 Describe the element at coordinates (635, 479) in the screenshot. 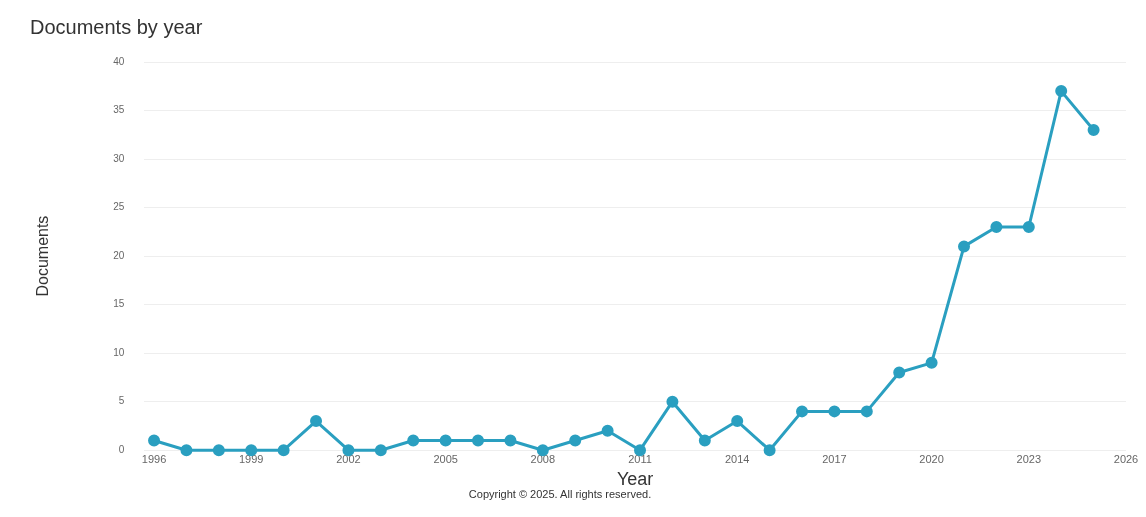

I see `x-axis-title: Year` at that location.